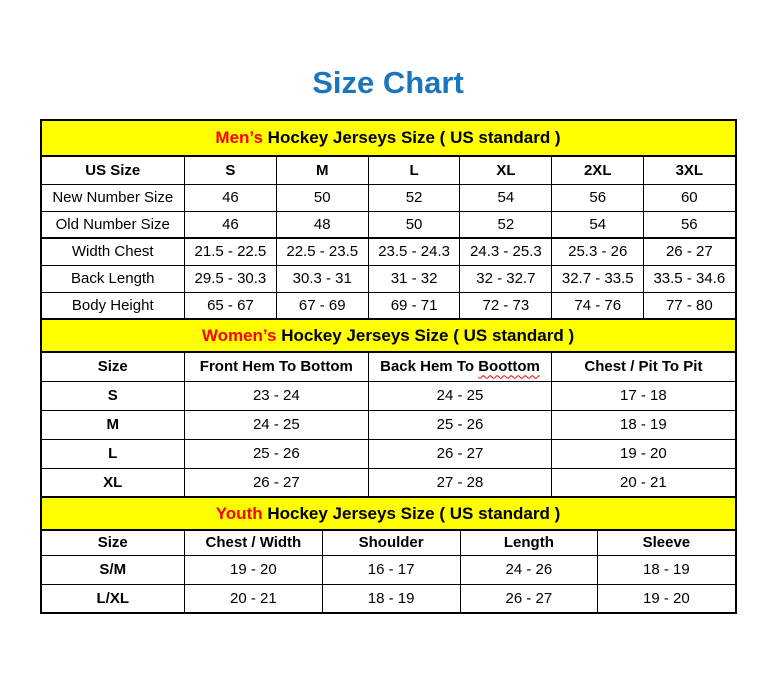 This screenshot has width=776, height=692. I want to click on size-value: 74 - 76, so click(598, 305).